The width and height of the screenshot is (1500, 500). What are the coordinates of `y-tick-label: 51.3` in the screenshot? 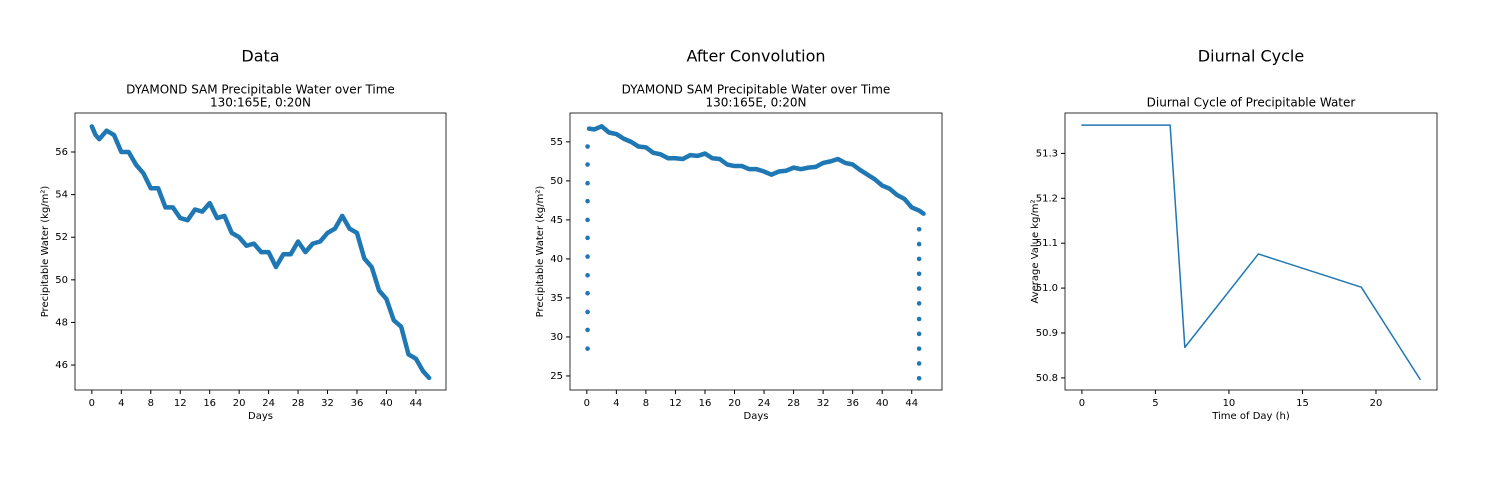 It's located at (1047, 153).